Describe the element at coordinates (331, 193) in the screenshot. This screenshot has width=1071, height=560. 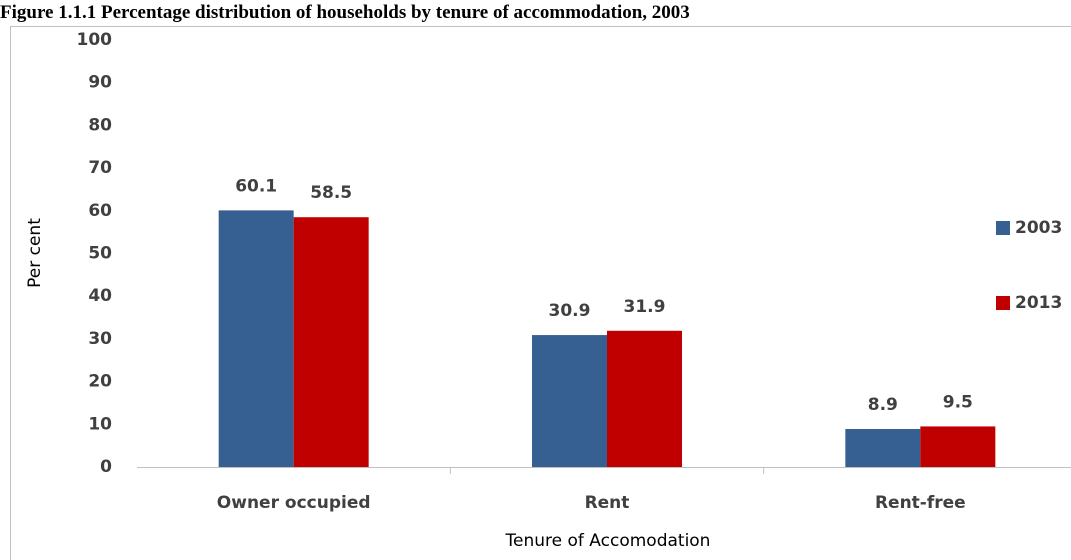
I see `value-label: 58.5` at that location.